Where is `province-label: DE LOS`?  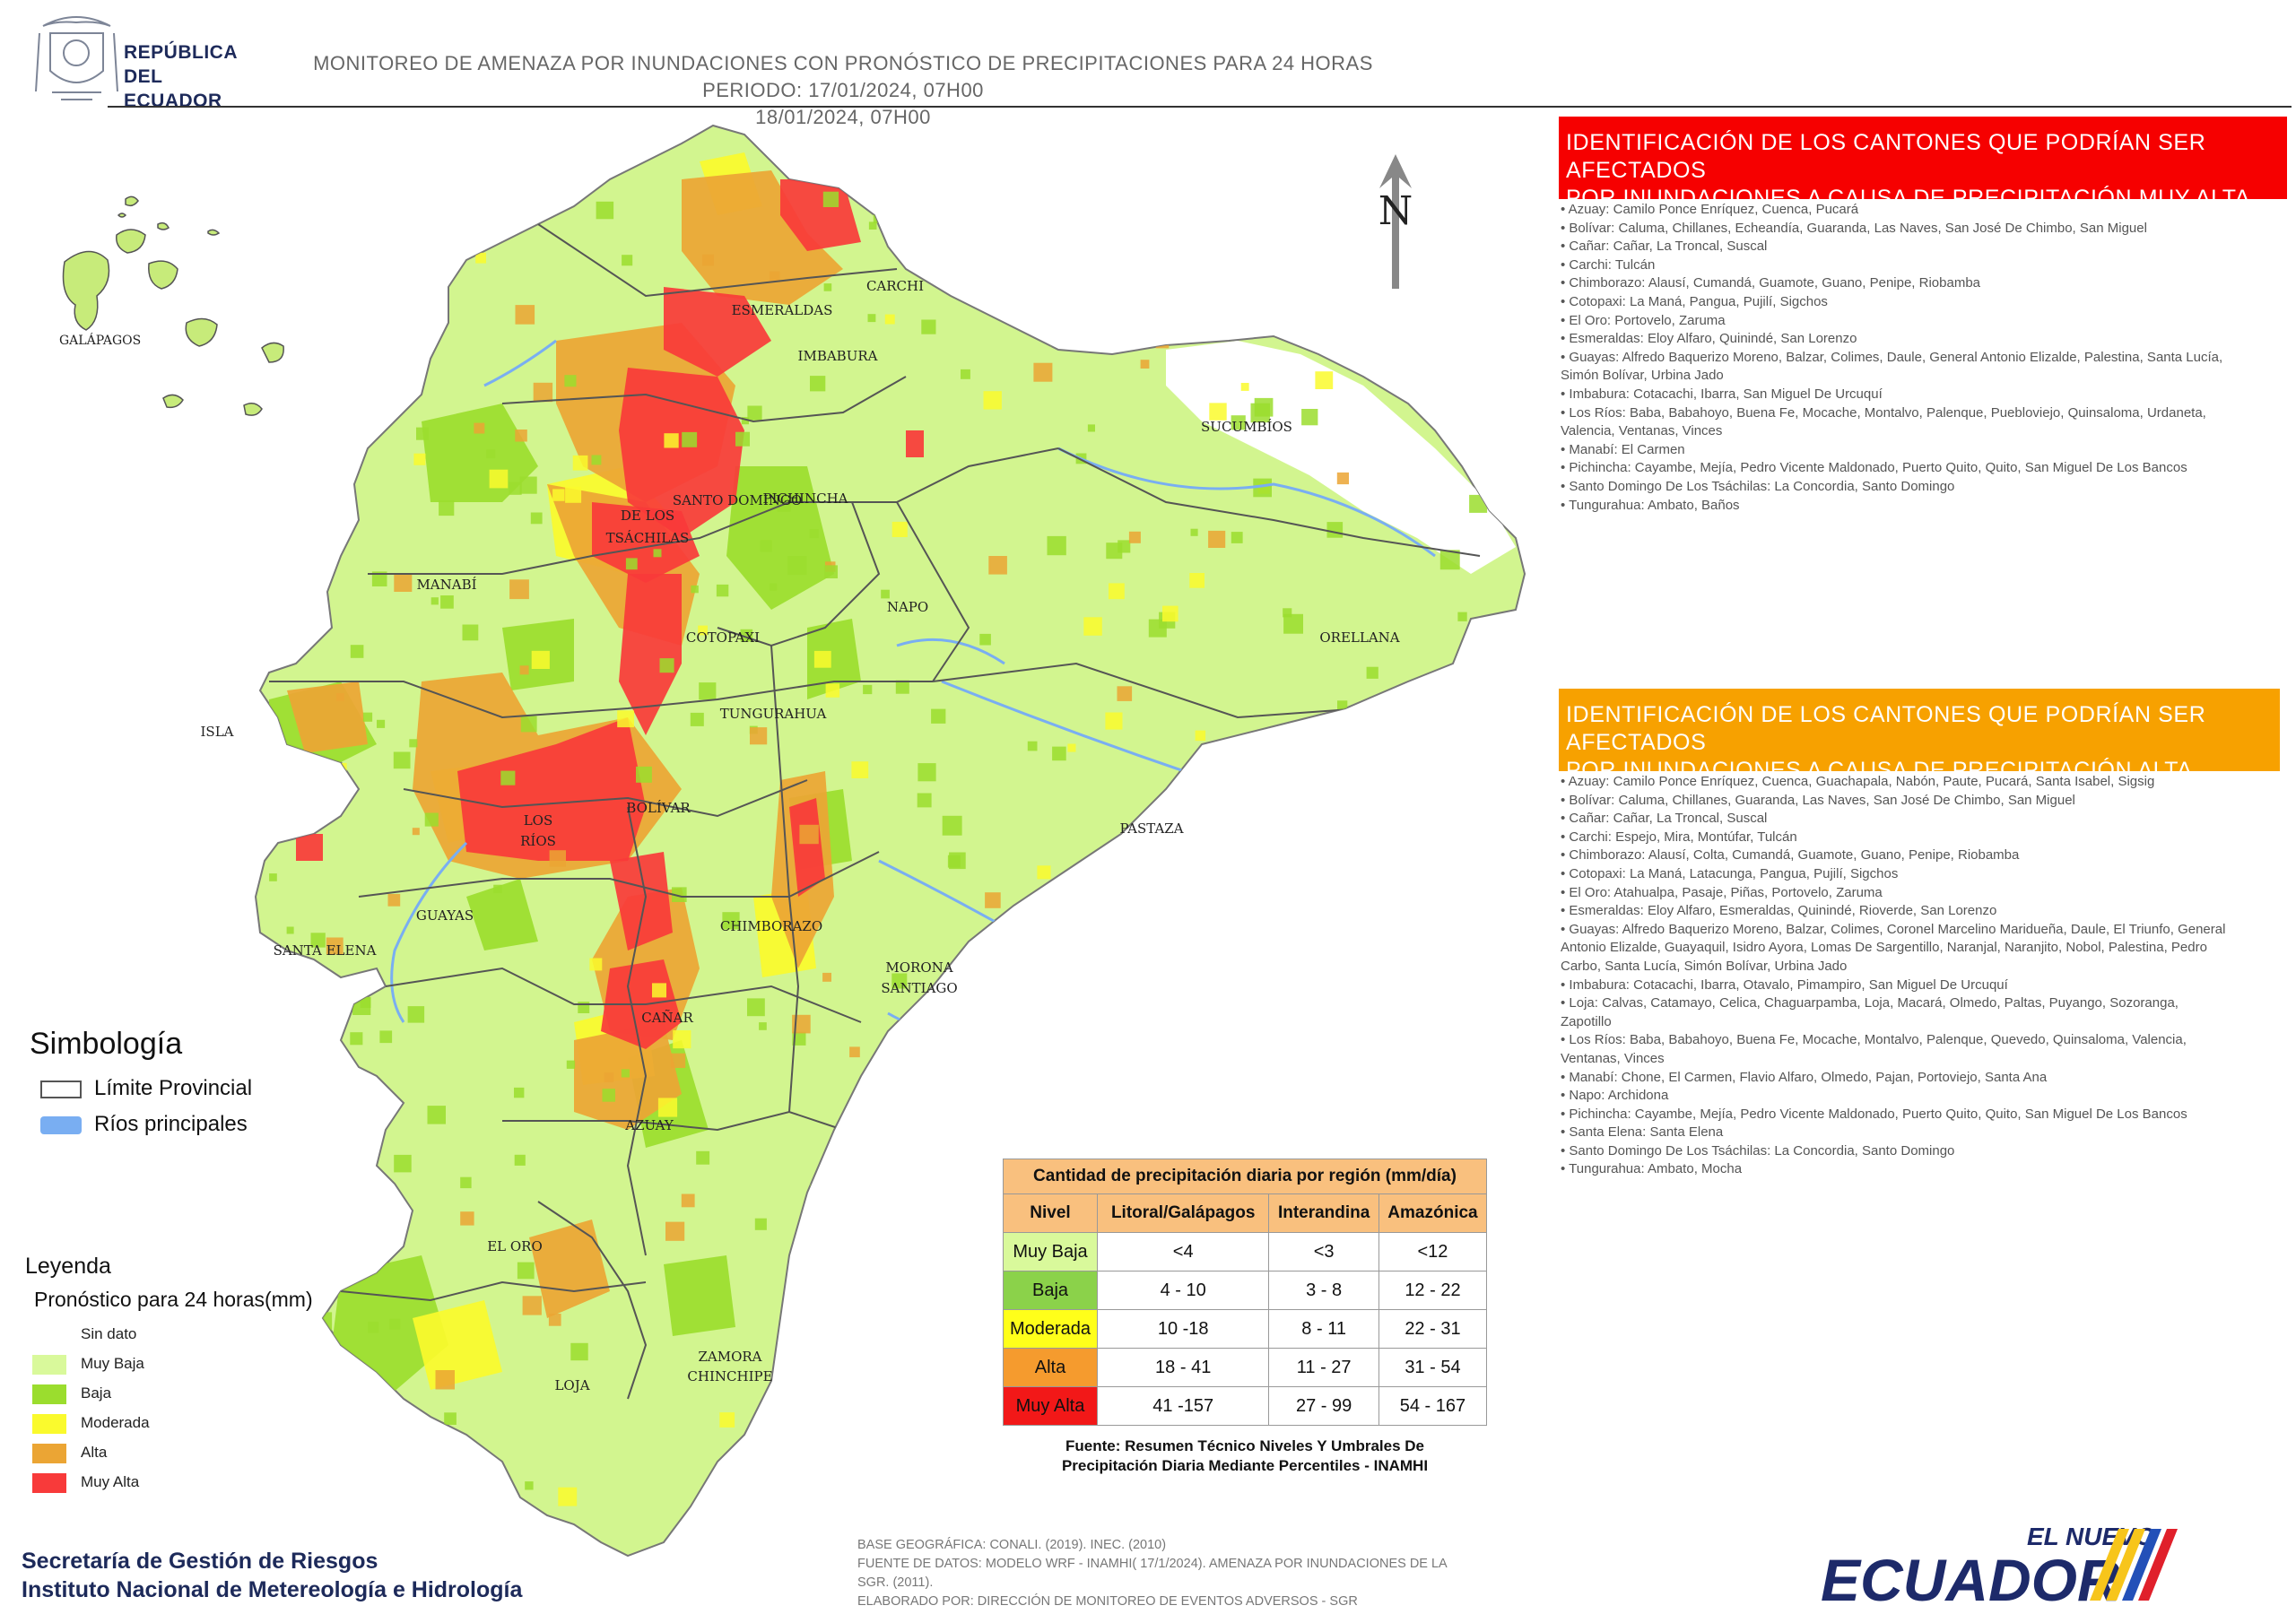 province-label: DE LOS is located at coordinates (647, 516).